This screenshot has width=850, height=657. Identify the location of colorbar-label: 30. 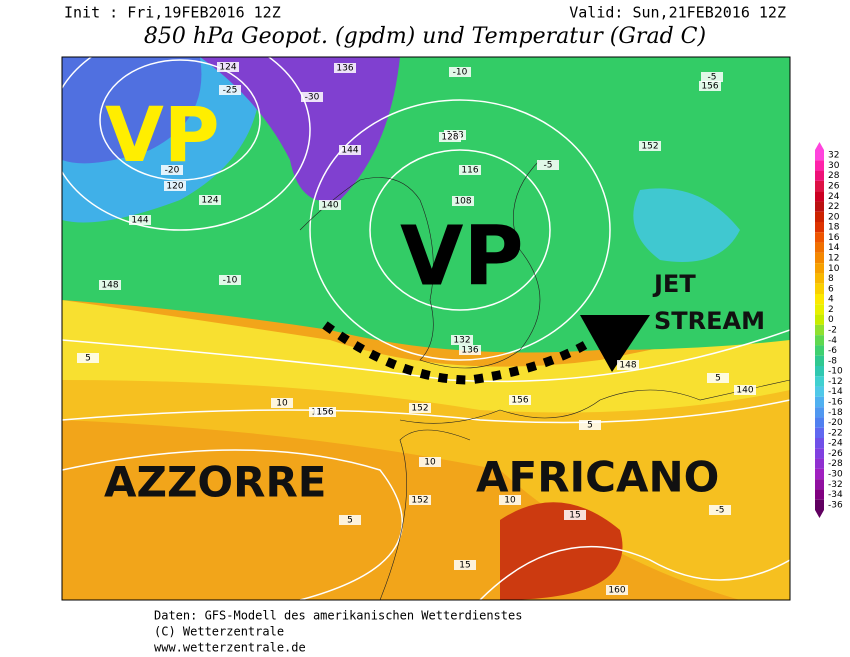
(834, 166).